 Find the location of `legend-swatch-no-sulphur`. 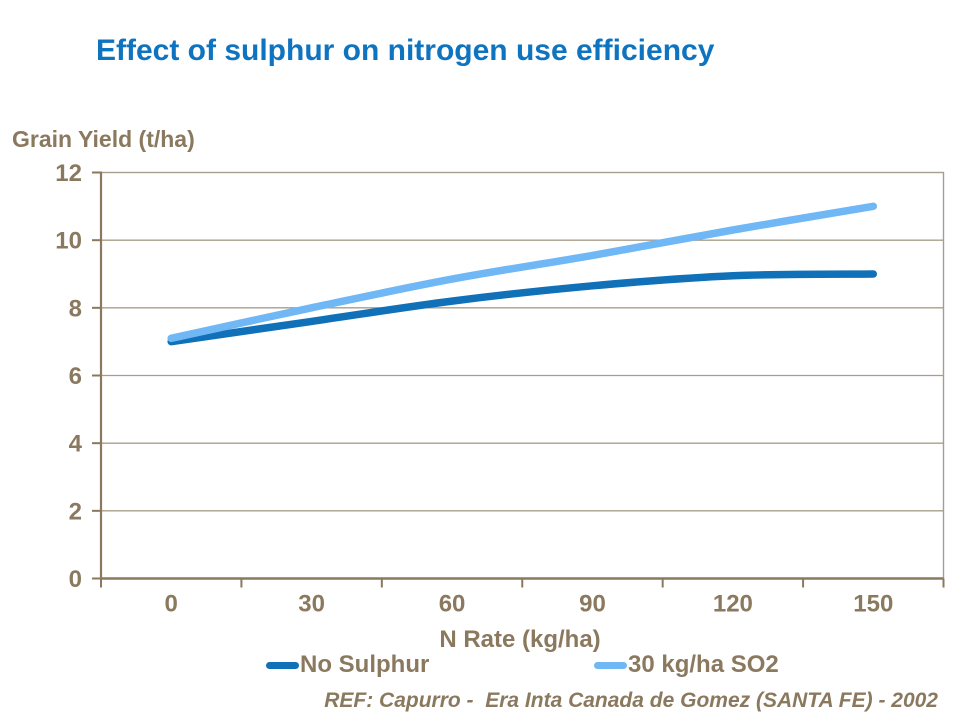

legend-swatch-no-sulphur is located at coordinates (282, 665).